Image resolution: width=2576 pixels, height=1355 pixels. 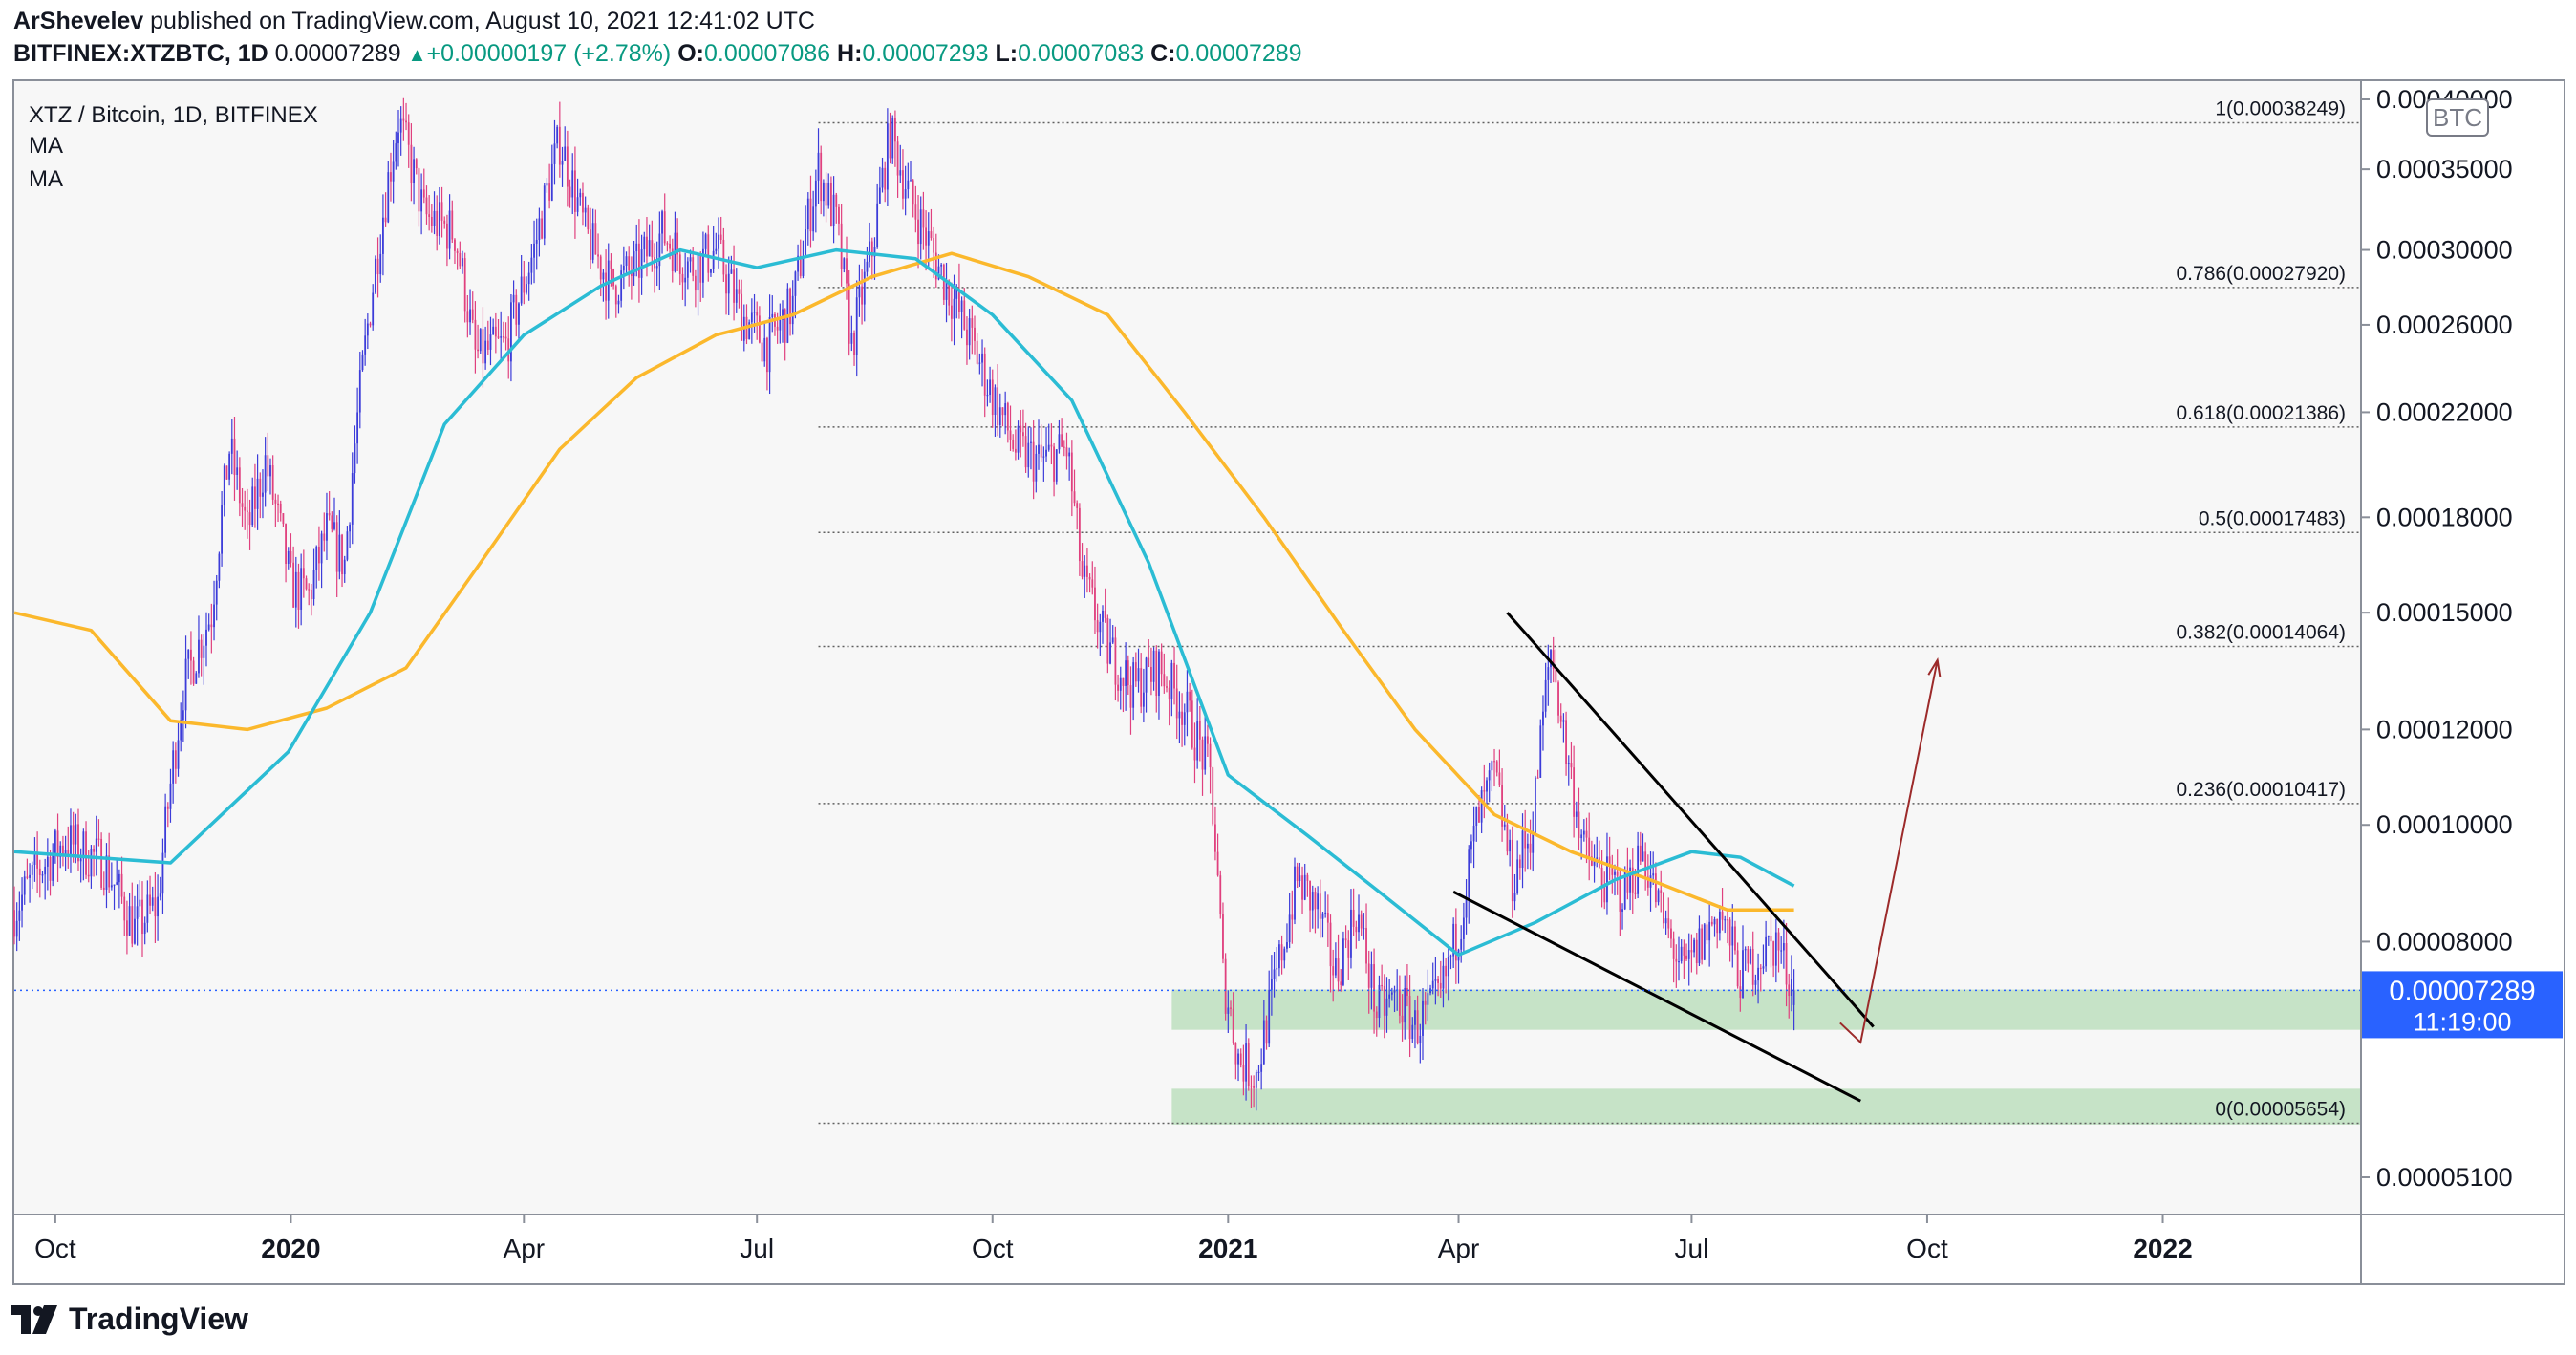 I want to click on price-change: +0.00000197 (+2.78%), so click(x=549, y=53).